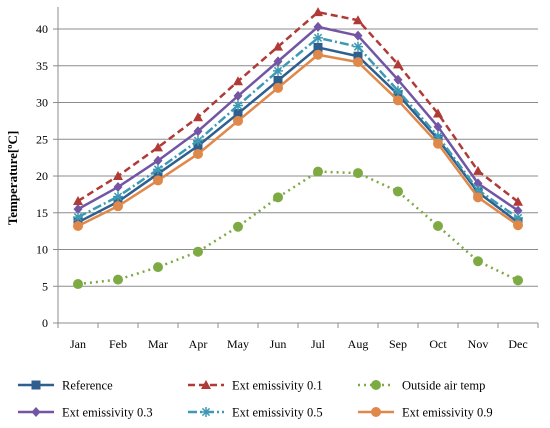 The width and height of the screenshot is (550, 428). What do you see at coordinates (278, 344) in the screenshot?
I see `x-tick-label: Jun` at bounding box center [278, 344].